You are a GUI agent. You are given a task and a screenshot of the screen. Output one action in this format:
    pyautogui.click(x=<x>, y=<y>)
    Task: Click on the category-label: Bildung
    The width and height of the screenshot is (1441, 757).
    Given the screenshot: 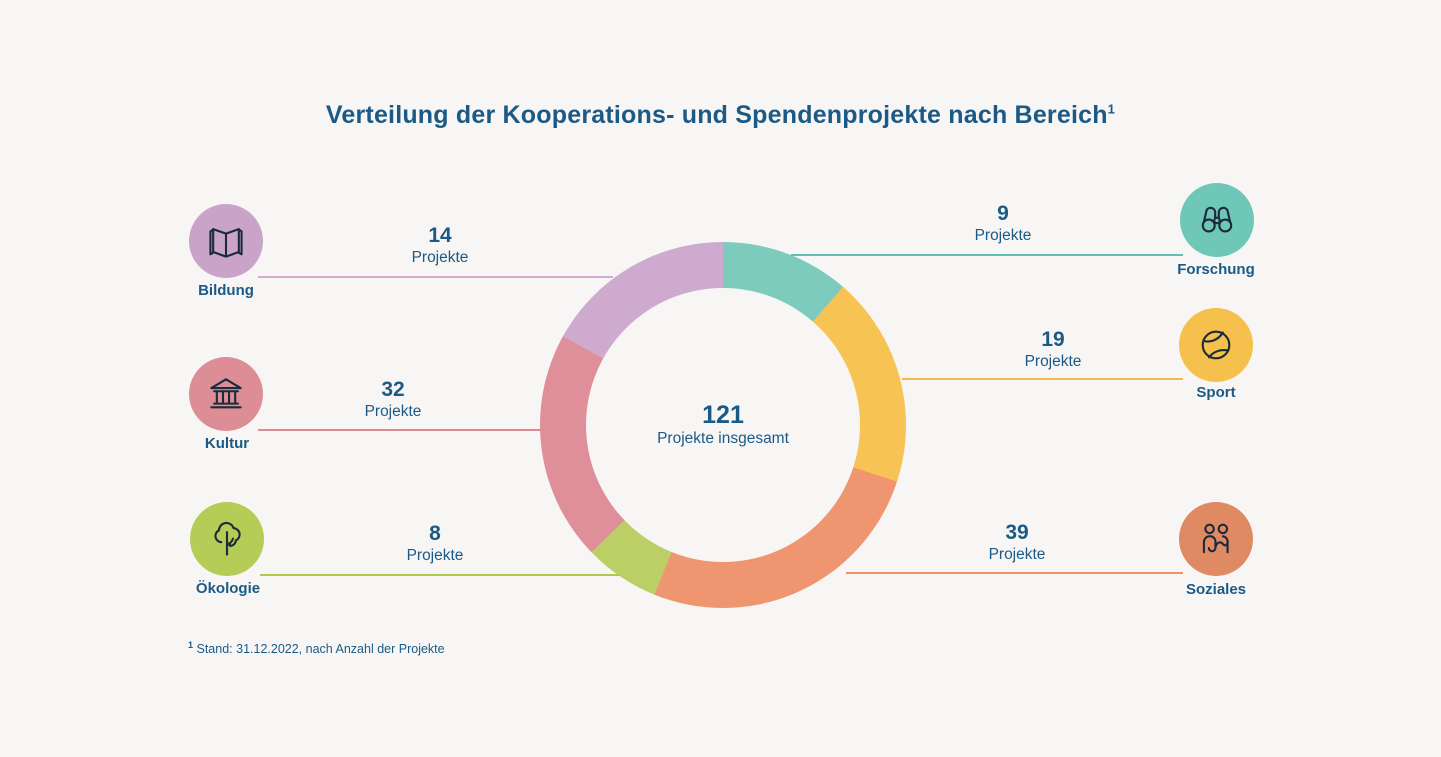 What is the action you would take?
    pyautogui.click(x=226, y=290)
    